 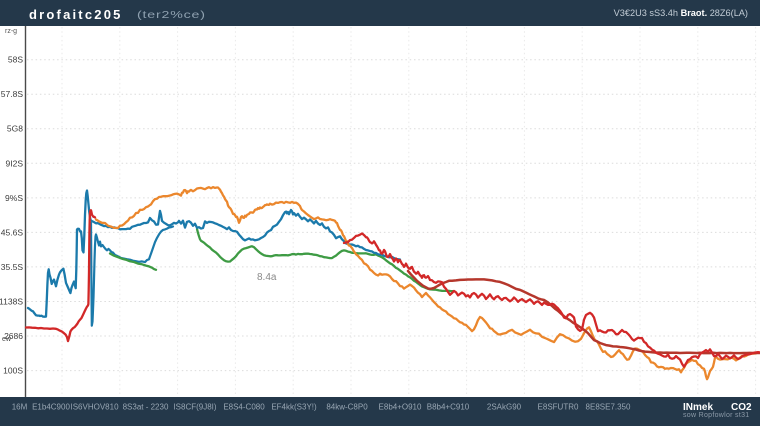 What do you see at coordinates (12, 94) in the screenshot?
I see `svg-text: 57.8S` at bounding box center [12, 94].